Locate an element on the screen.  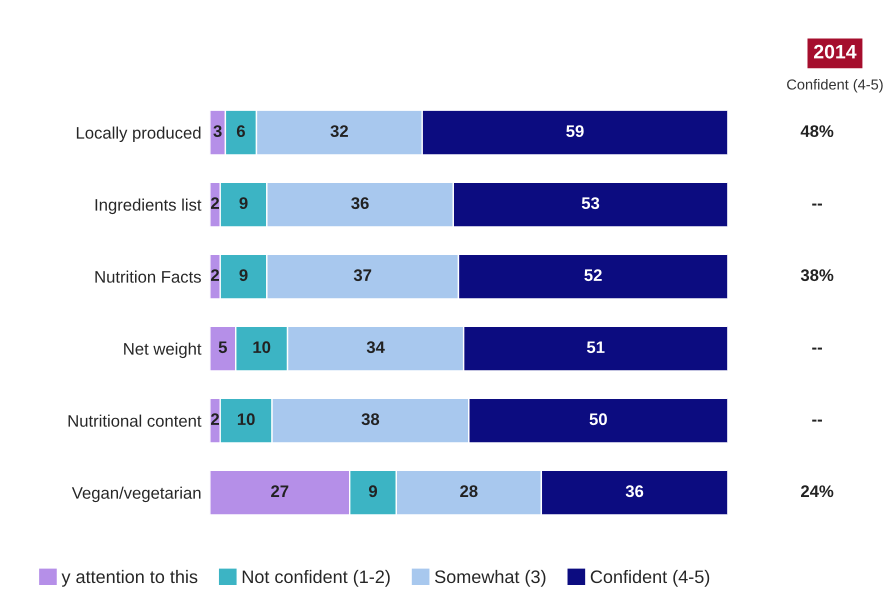
text: 2014 is located at coordinates (835, 51).